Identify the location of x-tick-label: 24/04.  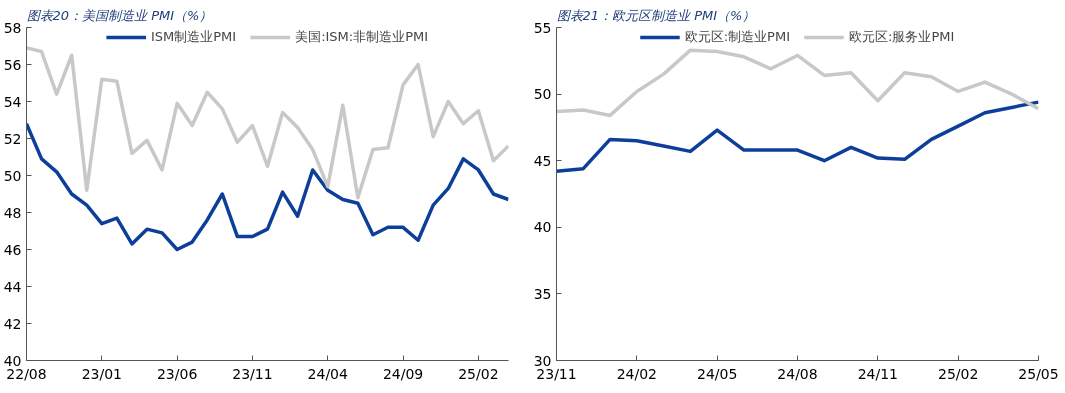
(328, 373).